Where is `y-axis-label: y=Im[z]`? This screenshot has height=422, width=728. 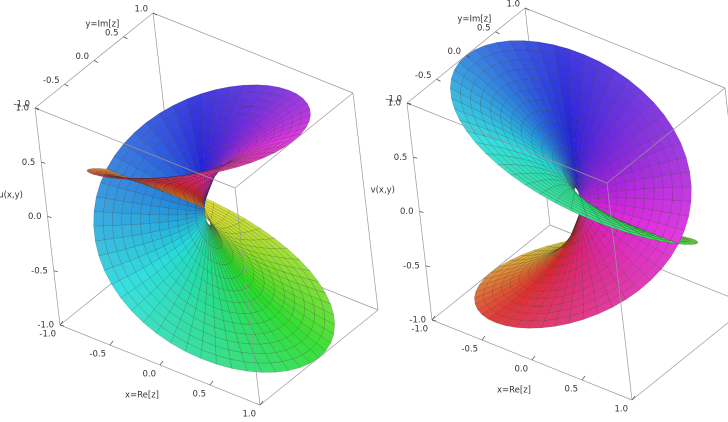 y-axis-label: y=Im[z] is located at coordinates (474, 20).